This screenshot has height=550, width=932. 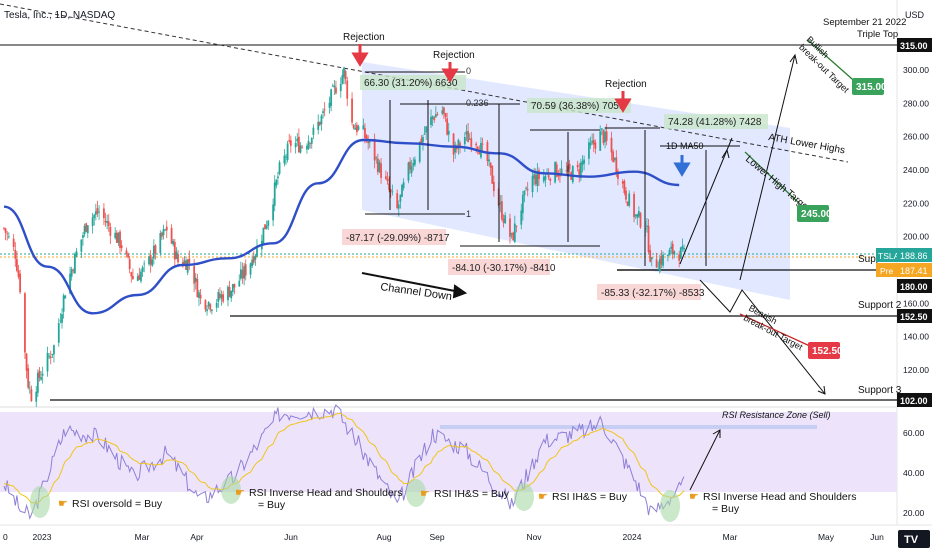 I want to click on tag-152: 152.50, so click(x=914, y=317).